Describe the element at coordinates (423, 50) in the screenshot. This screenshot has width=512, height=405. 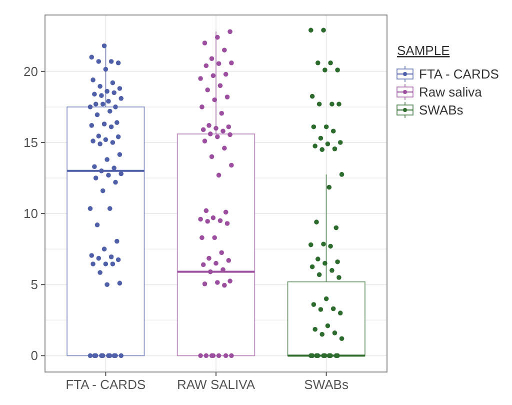
I see `legend-title: SAMPLE` at that location.